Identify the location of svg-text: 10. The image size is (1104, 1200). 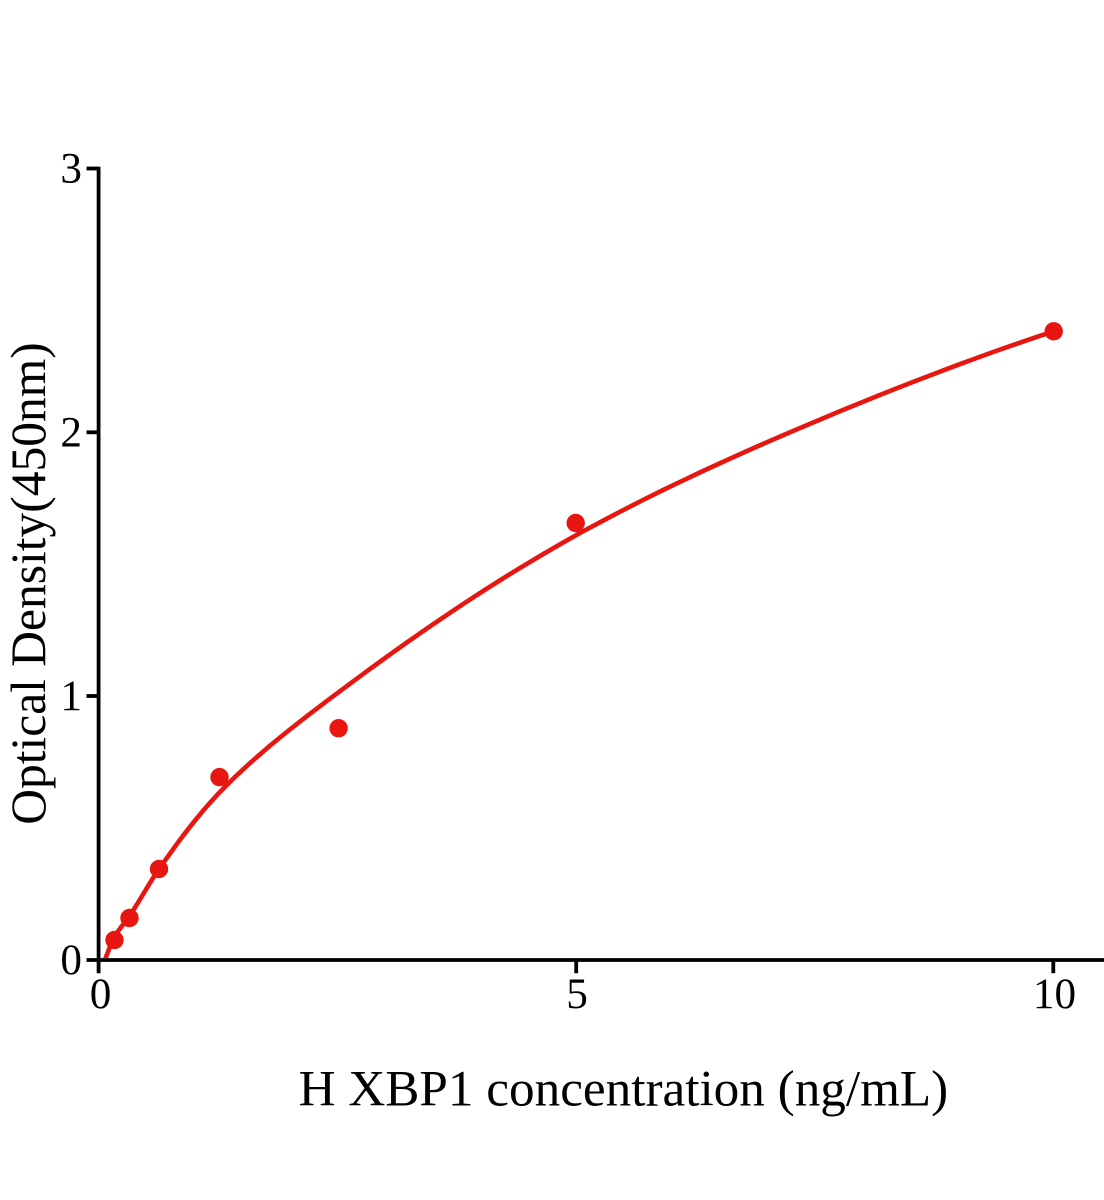
(1054, 994).